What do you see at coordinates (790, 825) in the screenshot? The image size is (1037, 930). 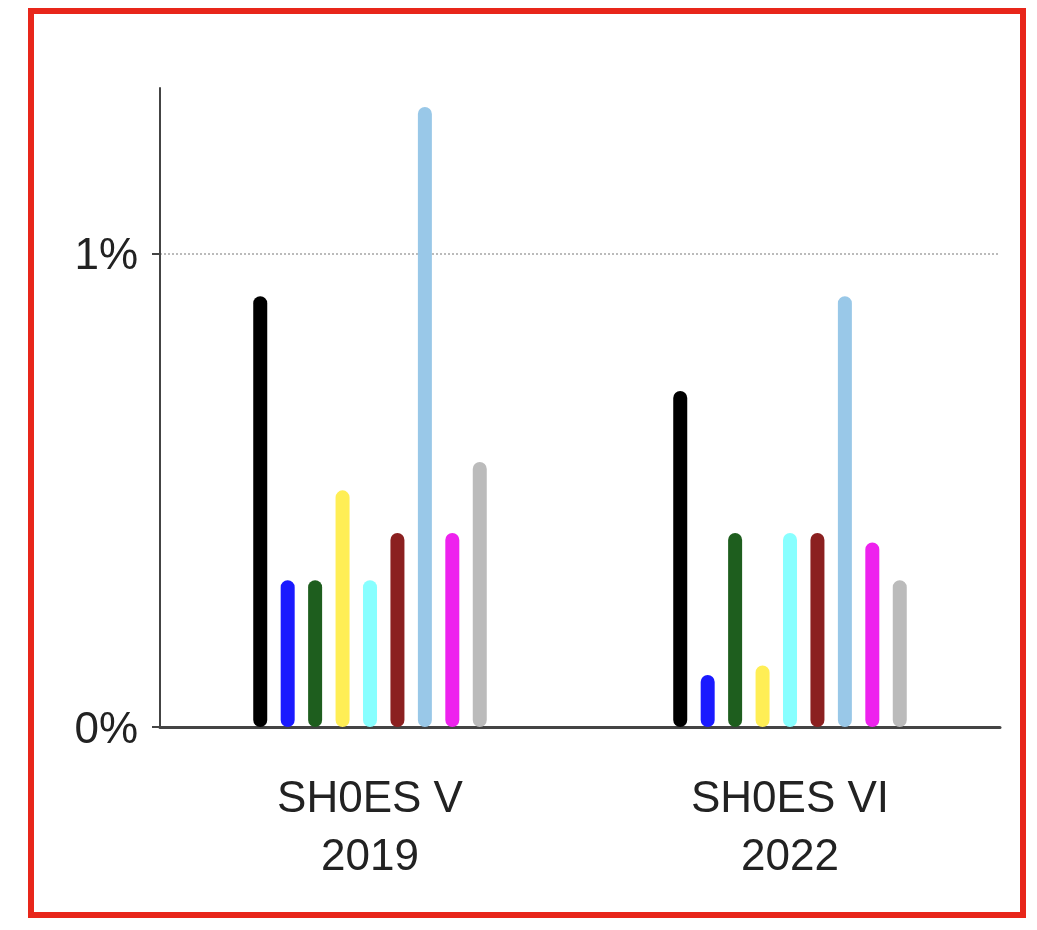 I see `x-tick-label: SH0ES VI 2022` at bounding box center [790, 825].